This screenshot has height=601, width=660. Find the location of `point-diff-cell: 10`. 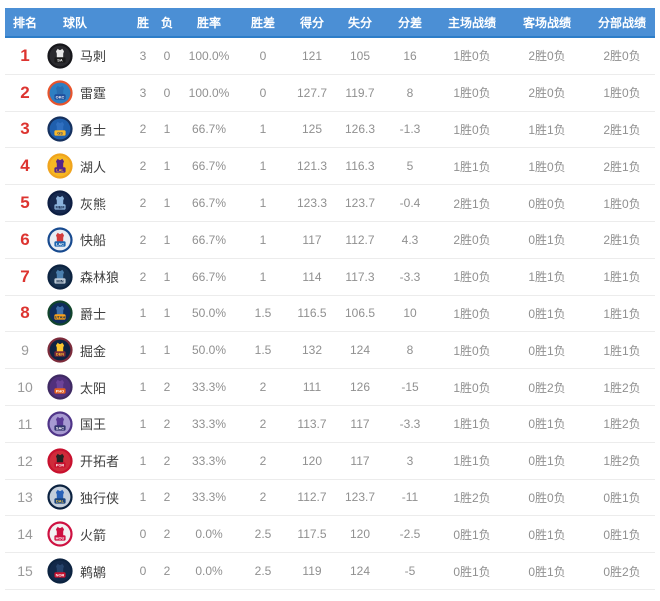

point-diff-cell: 10 is located at coordinates (410, 313).